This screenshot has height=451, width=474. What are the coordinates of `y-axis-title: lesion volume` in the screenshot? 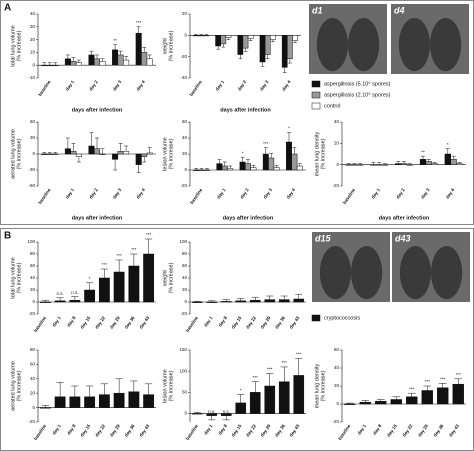 It's located at (165, 154).